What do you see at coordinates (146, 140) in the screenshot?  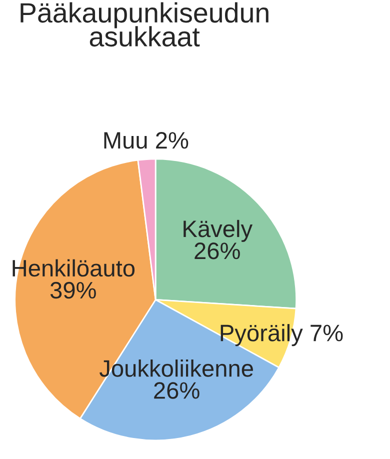 I see `slice-label: Muu 2%` at bounding box center [146, 140].